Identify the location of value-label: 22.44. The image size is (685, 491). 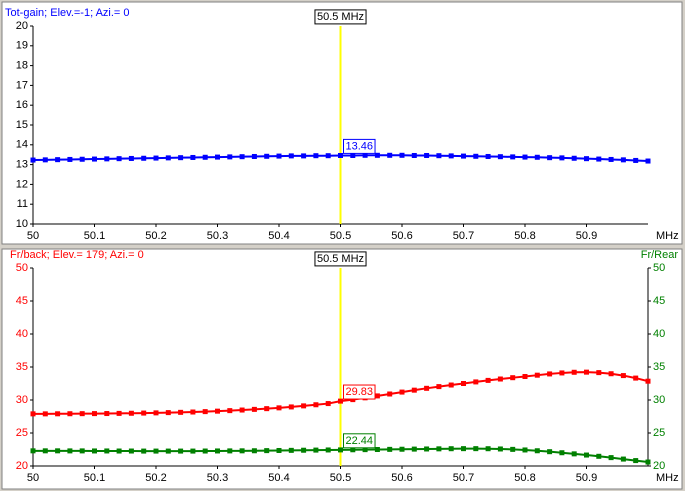
(360, 441).